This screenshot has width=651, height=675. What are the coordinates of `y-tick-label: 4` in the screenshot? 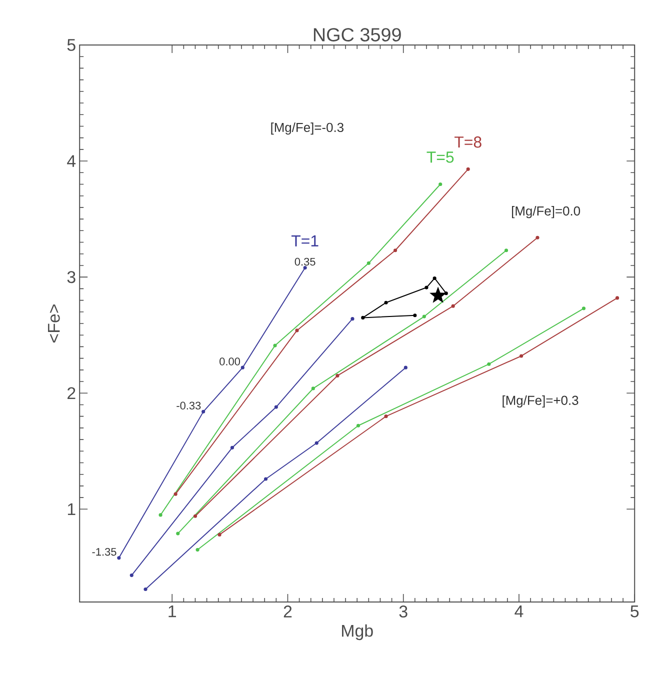 It's located at (71, 161).